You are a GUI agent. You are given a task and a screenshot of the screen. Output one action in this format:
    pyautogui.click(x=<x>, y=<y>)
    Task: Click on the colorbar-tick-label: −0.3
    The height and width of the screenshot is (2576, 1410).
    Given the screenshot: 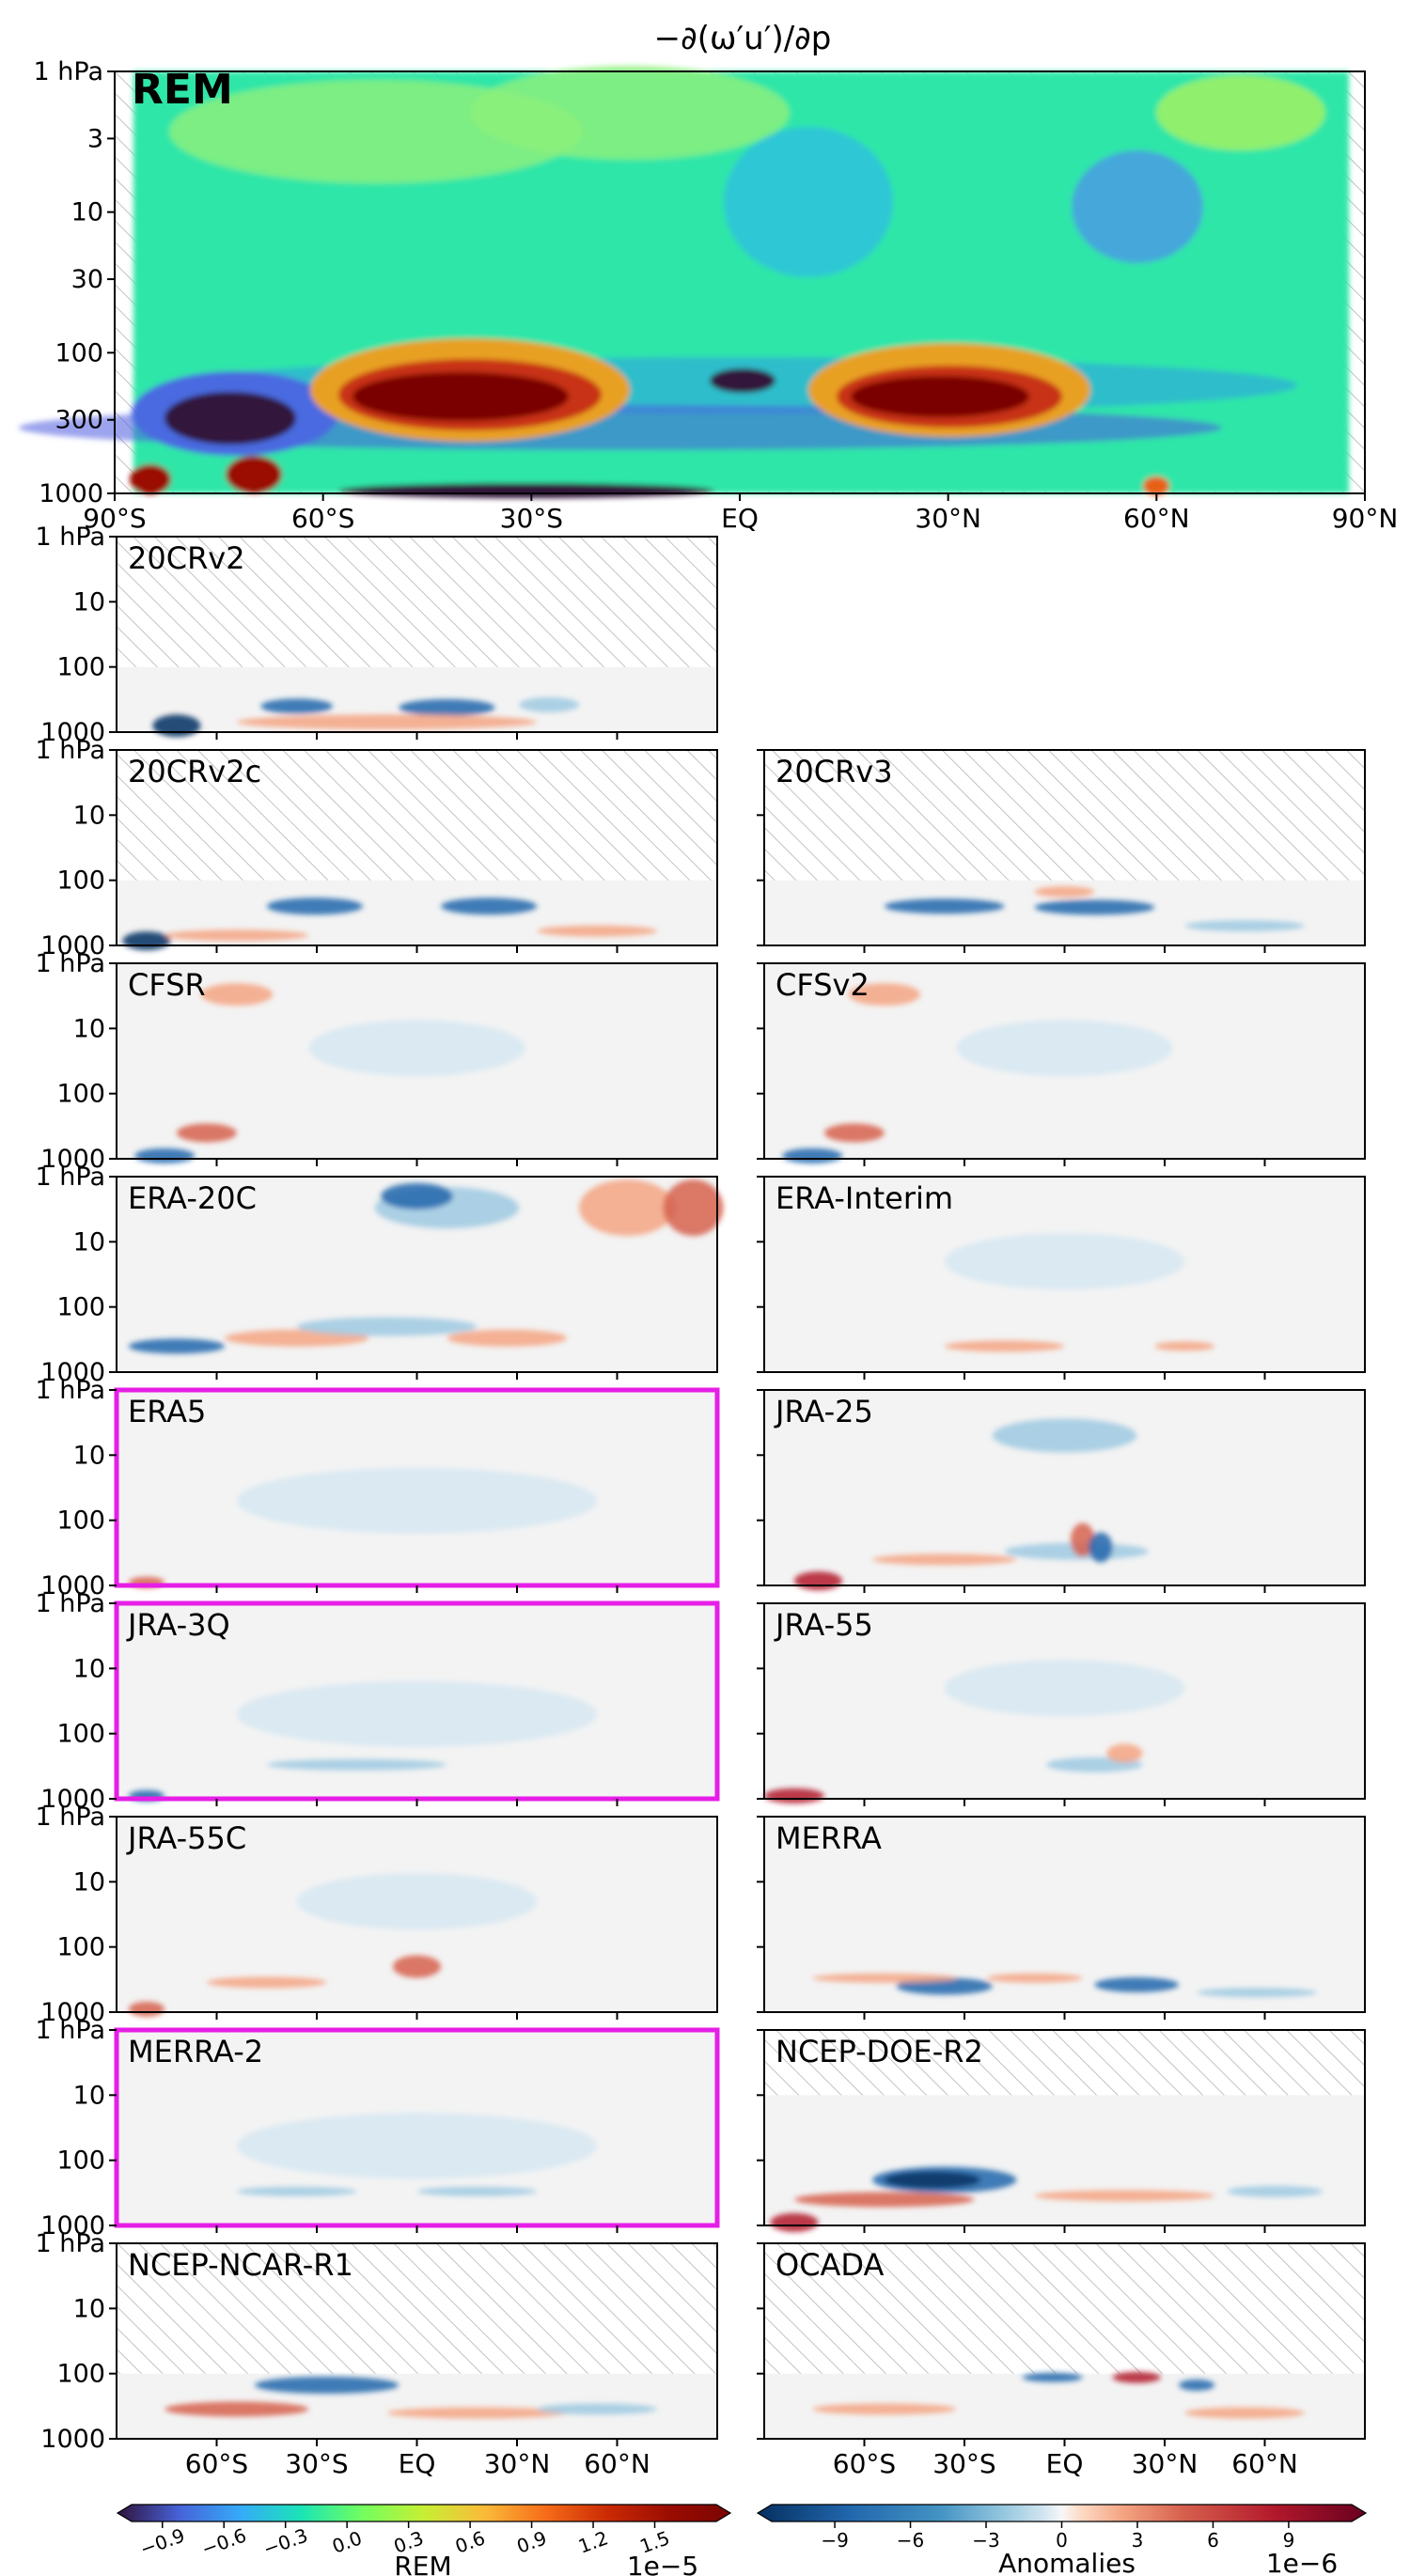 What is the action you would take?
    pyautogui.click(x=285, y=2541)
    